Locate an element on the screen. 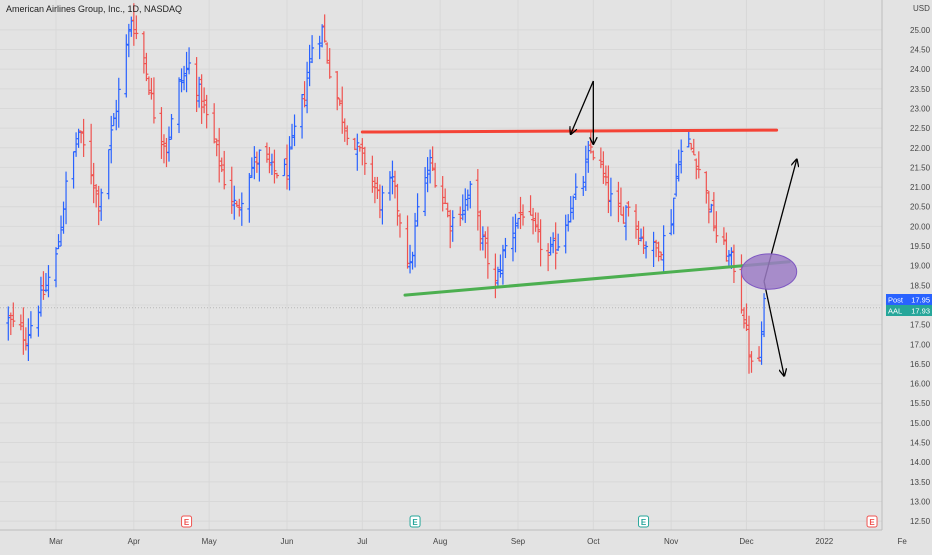  y-tick-label: 13.00 is located at coordinates (920, 501).